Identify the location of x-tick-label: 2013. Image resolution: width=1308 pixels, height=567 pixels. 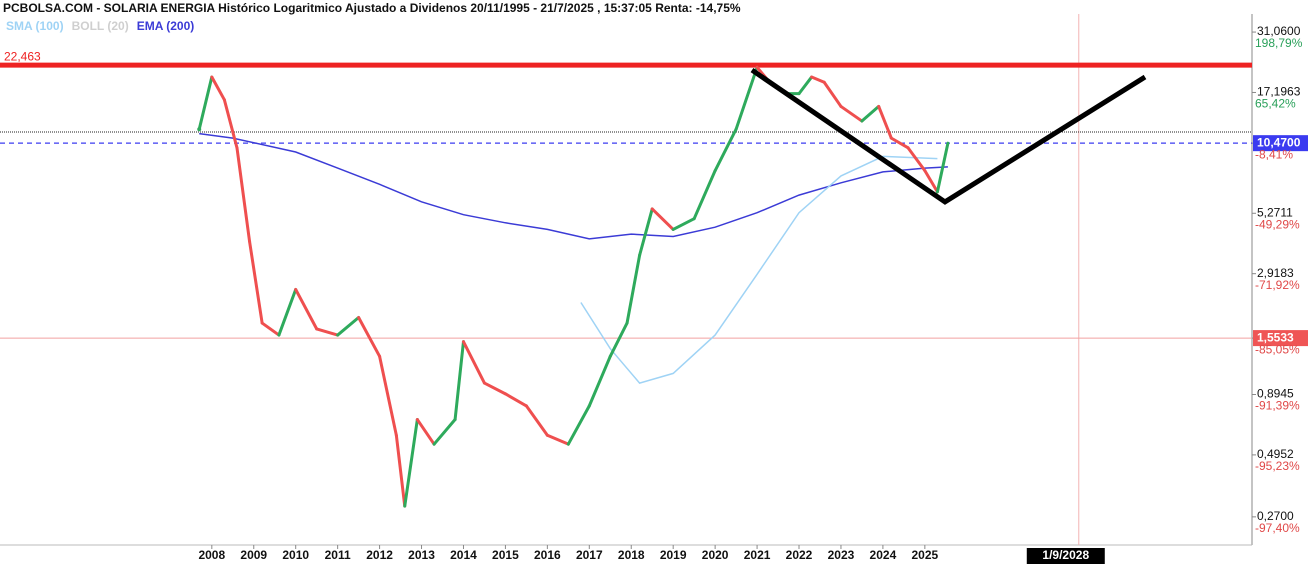
(421, 555).